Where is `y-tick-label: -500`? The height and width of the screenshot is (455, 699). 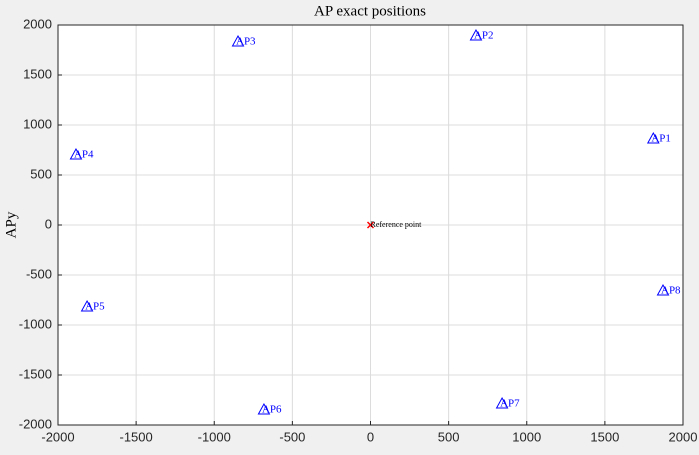
y-tick-label: -500 is located at coordinates (39, 273).